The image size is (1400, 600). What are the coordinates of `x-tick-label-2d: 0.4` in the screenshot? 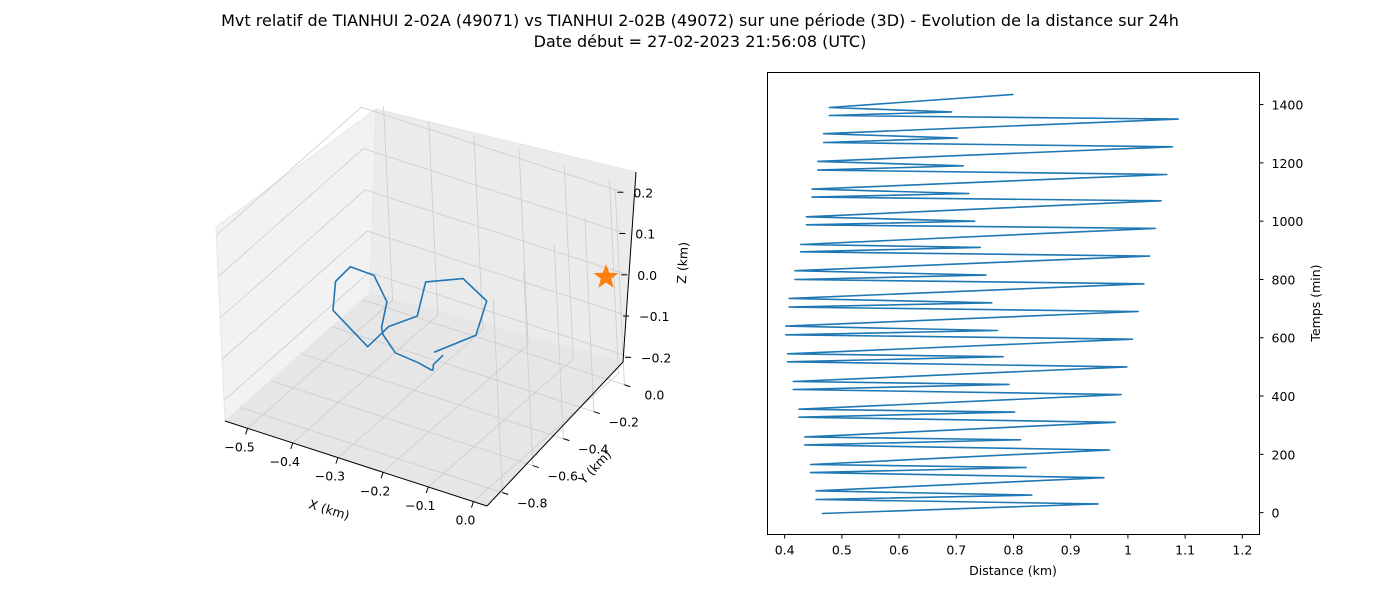 It's located at (785, 550).